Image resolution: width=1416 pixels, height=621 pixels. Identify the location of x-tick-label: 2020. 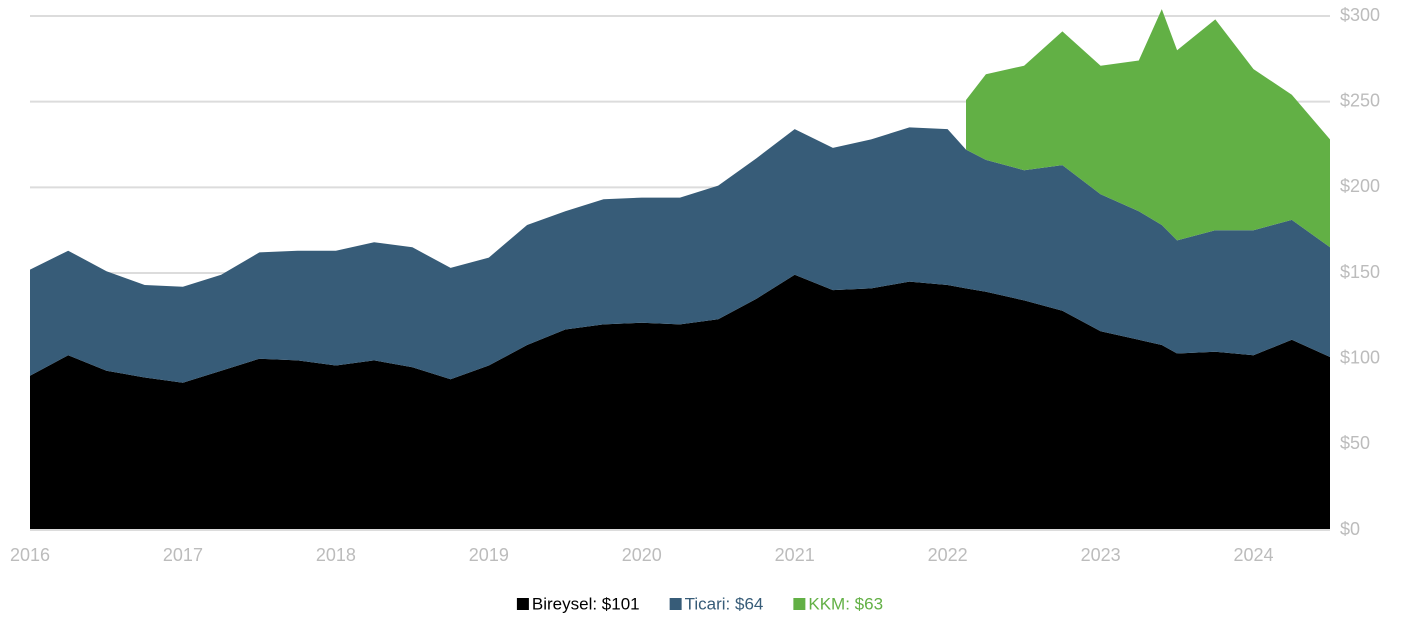
(642, 555).